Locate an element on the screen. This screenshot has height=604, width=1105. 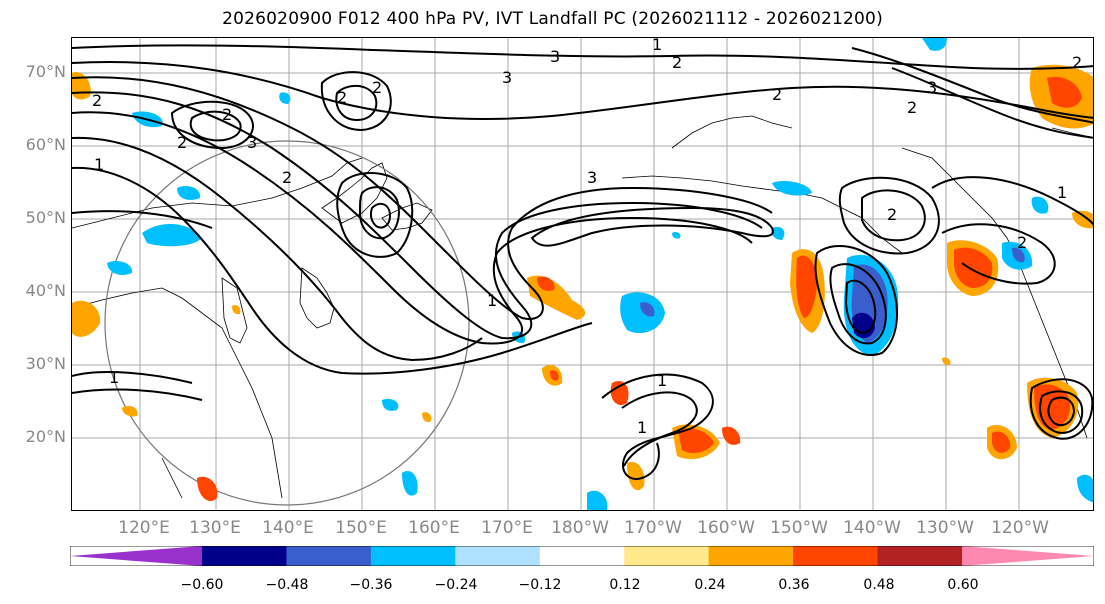
lat-label-50n: 50°N is located at coordinates (45, 217).